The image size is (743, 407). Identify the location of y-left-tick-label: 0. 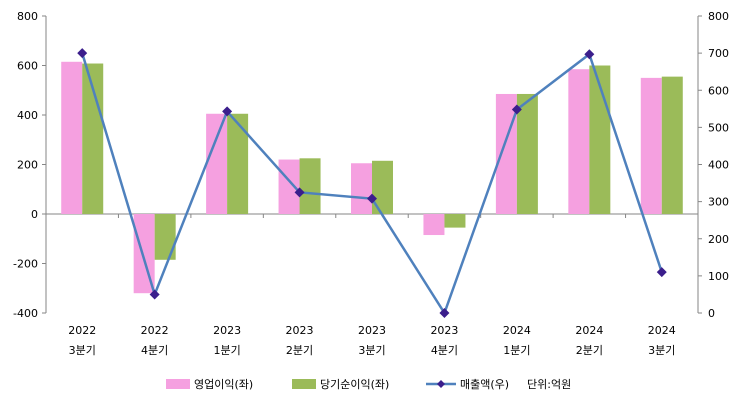
(34, 214).